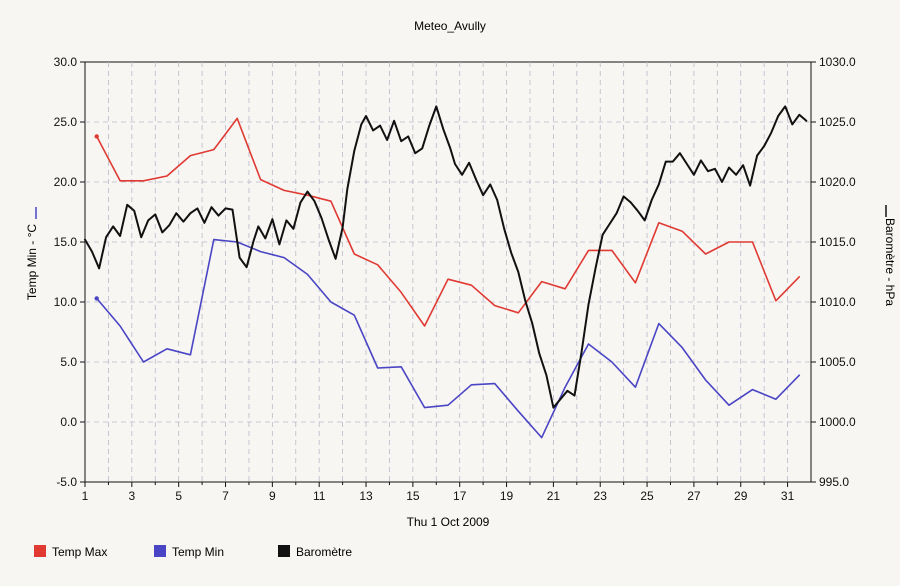  Describe the element at coordinates (890, 262) in the screenshot. I see `y-right-axis-label: Baromètre - hPa` at that location.